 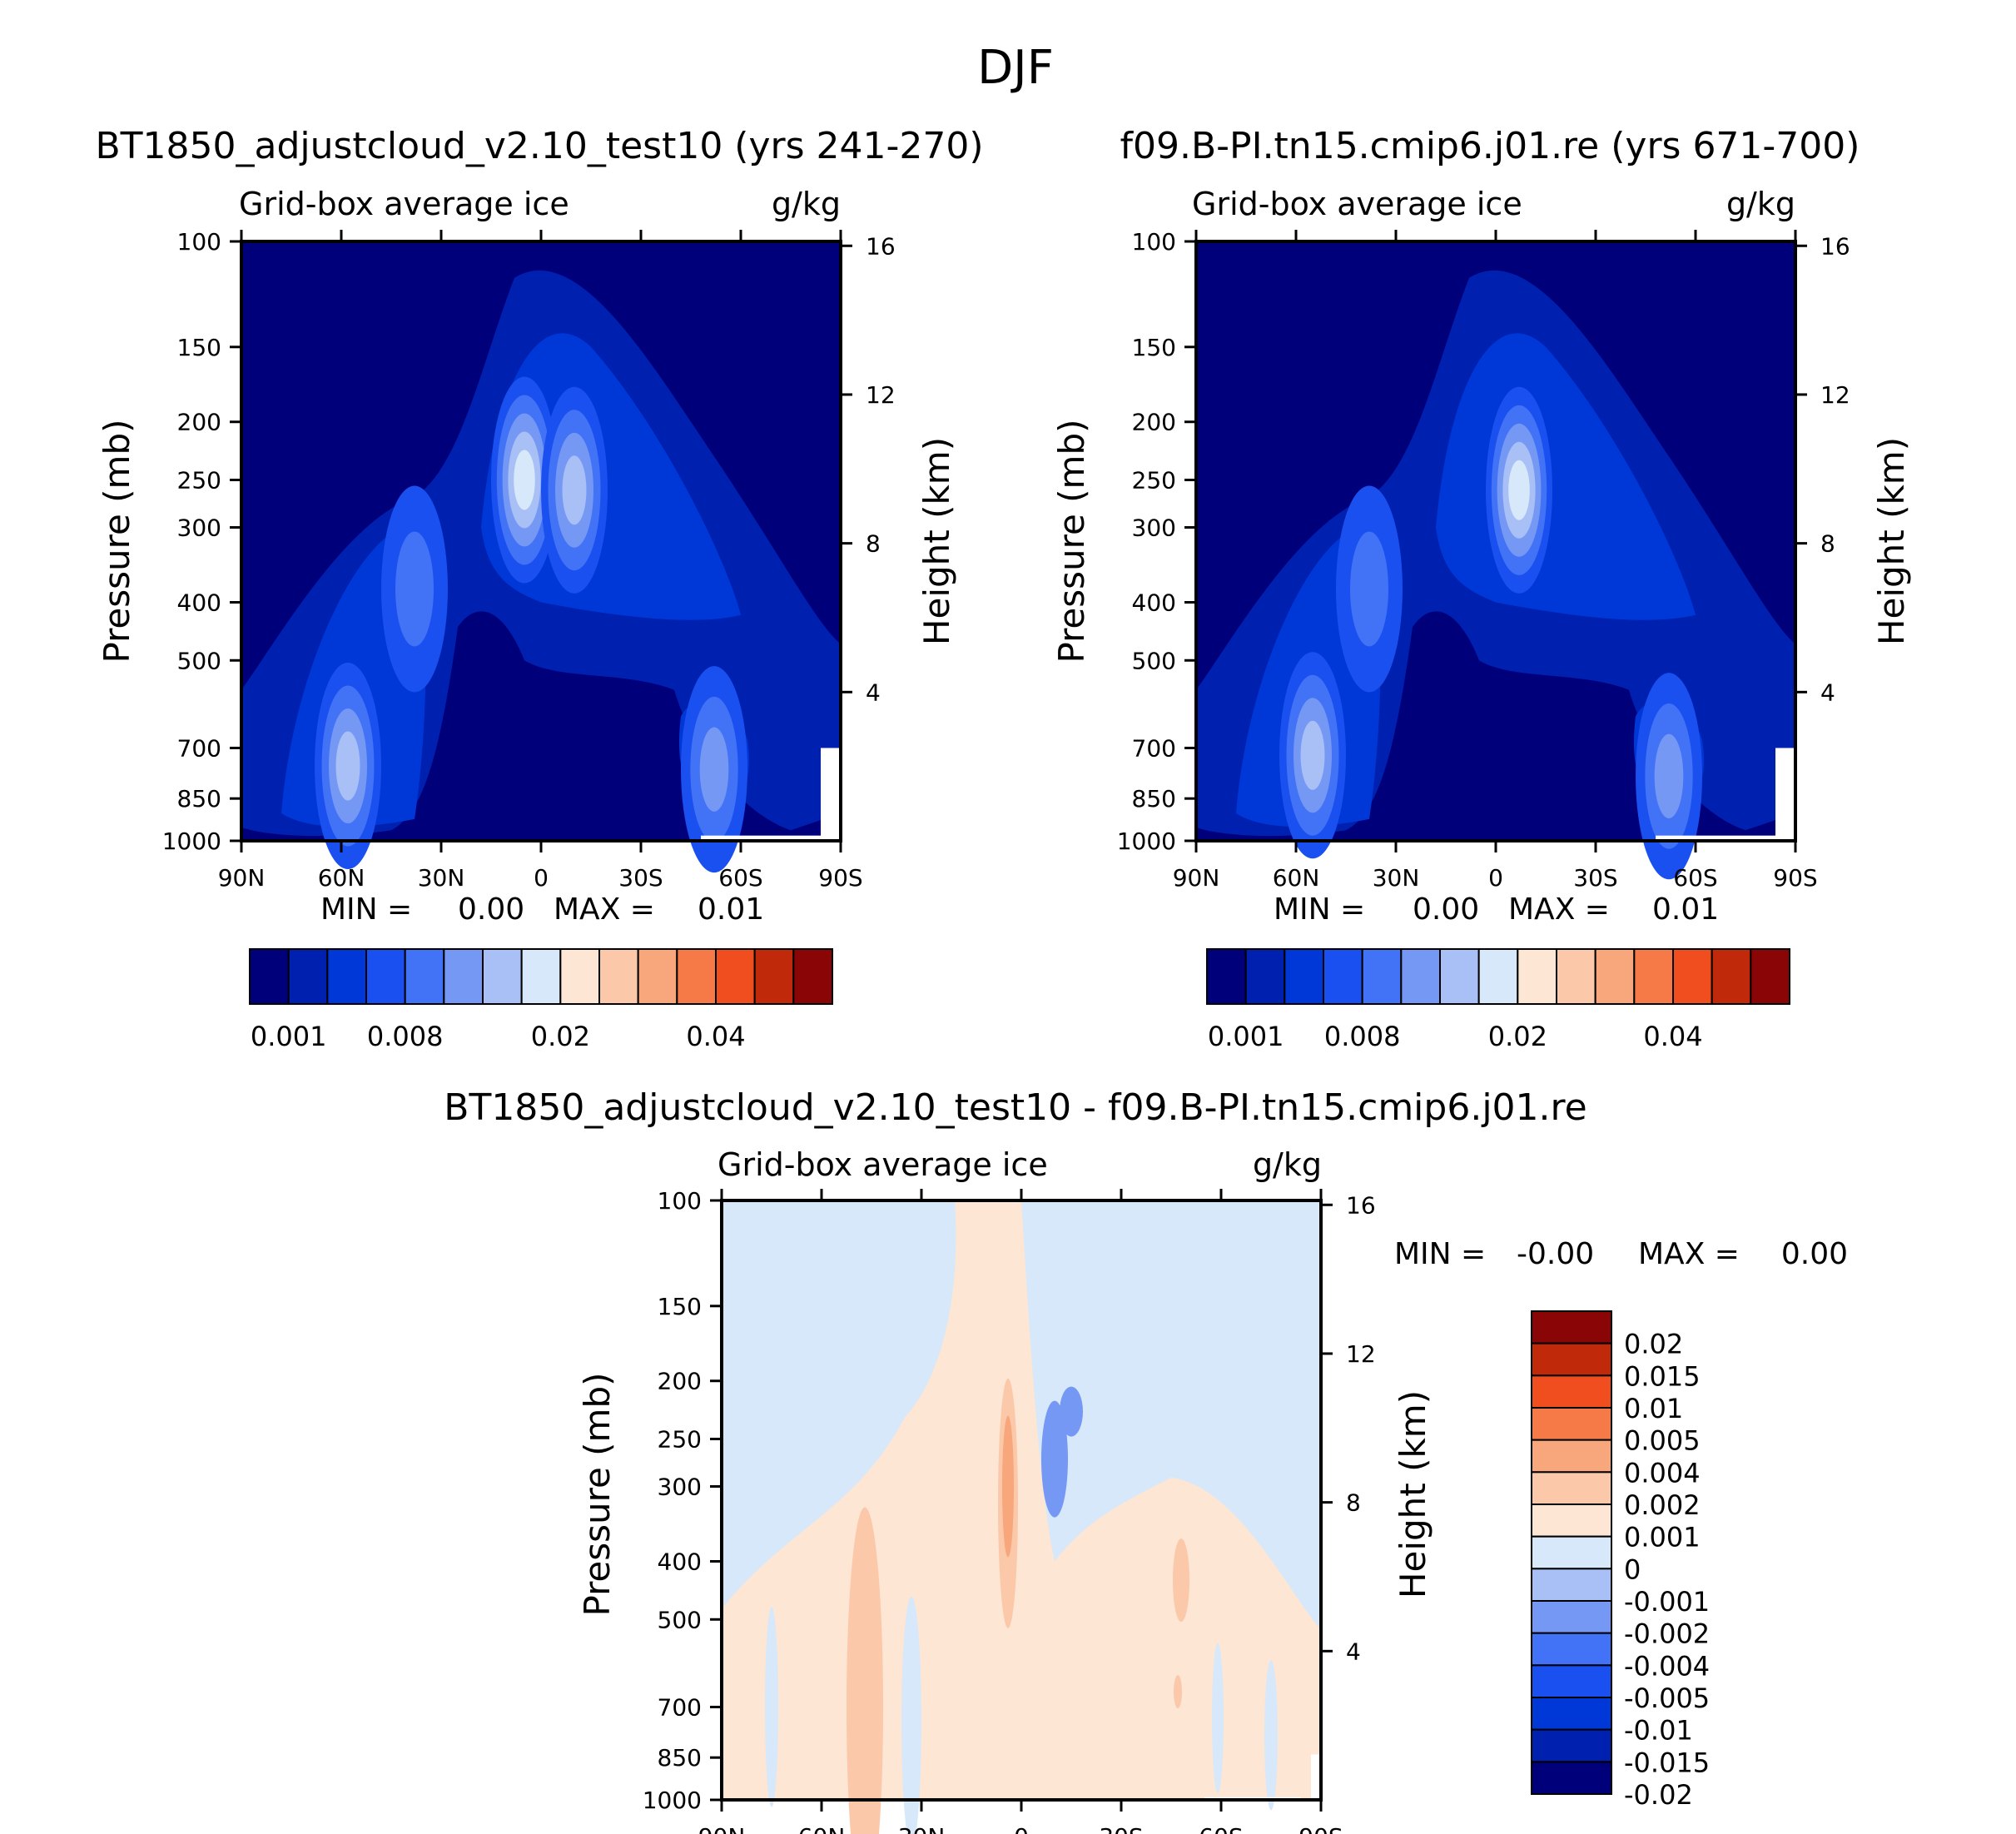 I want to click on right-ylabel-right: Height (km), so click(x=1891, y=541).